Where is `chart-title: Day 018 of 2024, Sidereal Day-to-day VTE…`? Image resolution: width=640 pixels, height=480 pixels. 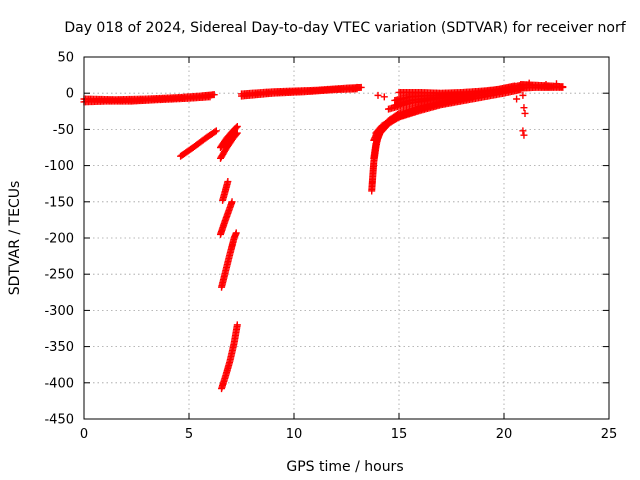 chart-title: Day 018 of 2024, Sidereal Day-to-day VTE… is located at coordinates (345, 28).